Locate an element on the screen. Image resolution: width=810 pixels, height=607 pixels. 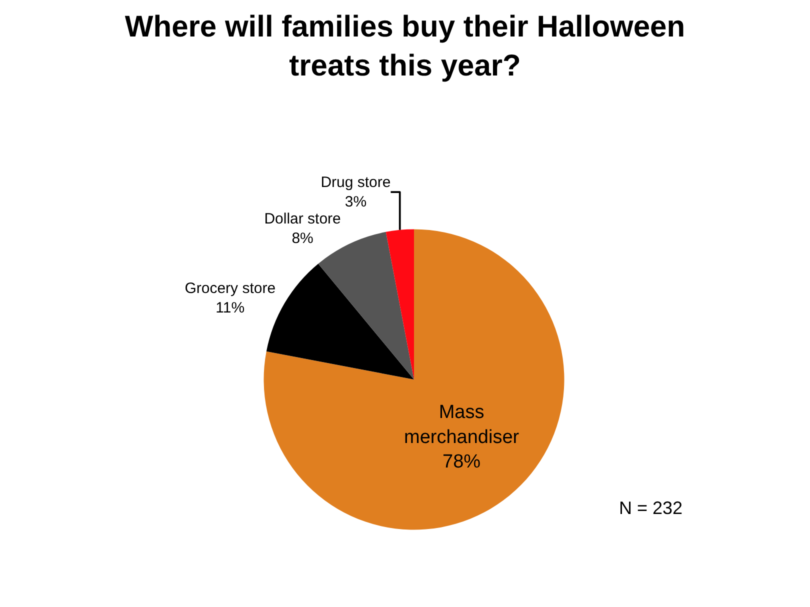
data-label: 8% is located at coordinates (303, 238).